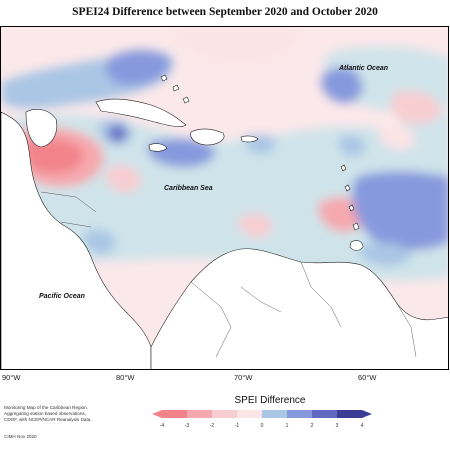  I want to click on legend-tick-label: -2, so click(212, 426).